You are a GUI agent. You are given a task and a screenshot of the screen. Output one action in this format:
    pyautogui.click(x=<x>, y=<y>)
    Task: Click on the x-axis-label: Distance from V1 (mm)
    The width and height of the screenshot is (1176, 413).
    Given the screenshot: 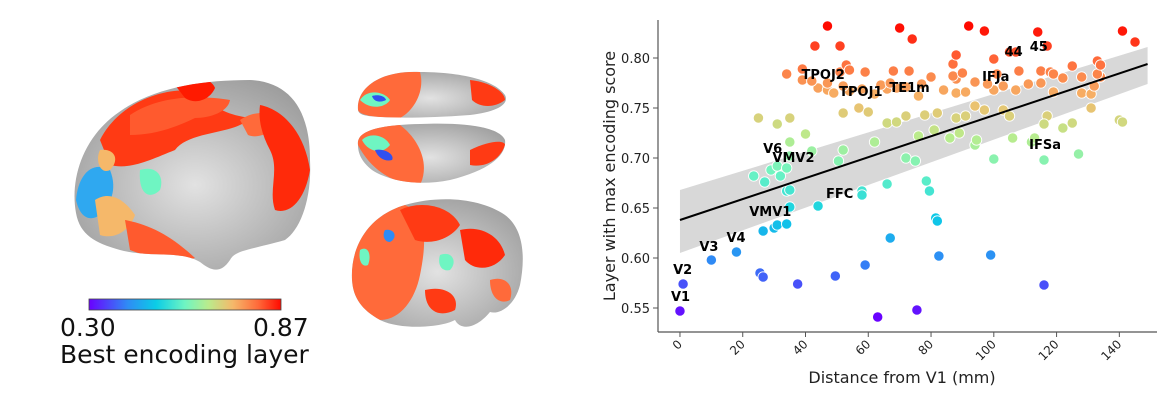 What is the action you would take?
    pyautogui.click(x=901, y=377)
    